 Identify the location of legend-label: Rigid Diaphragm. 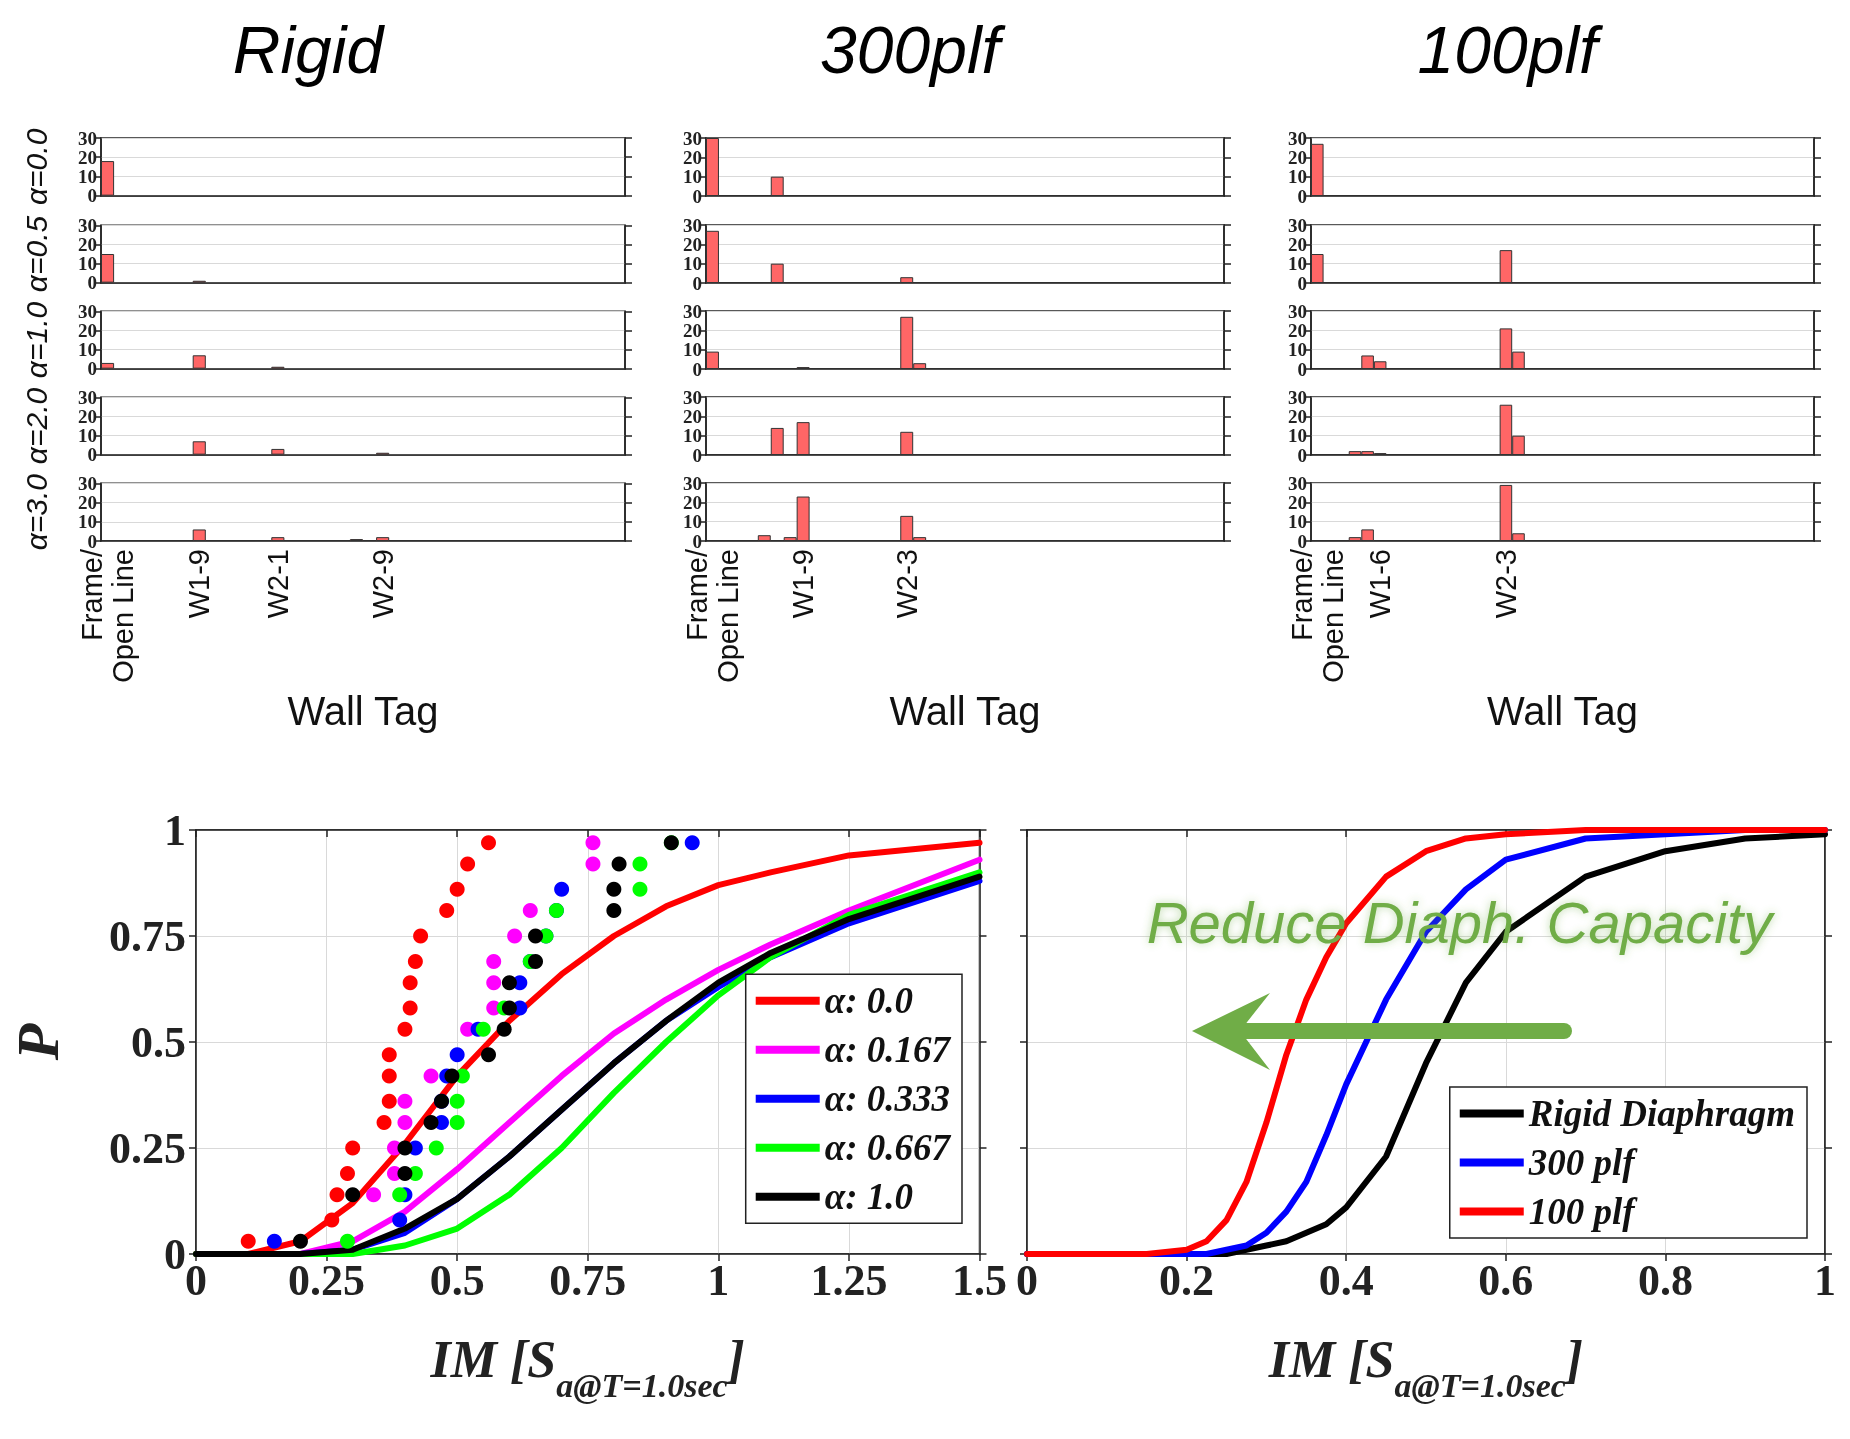
(1661, 1113).